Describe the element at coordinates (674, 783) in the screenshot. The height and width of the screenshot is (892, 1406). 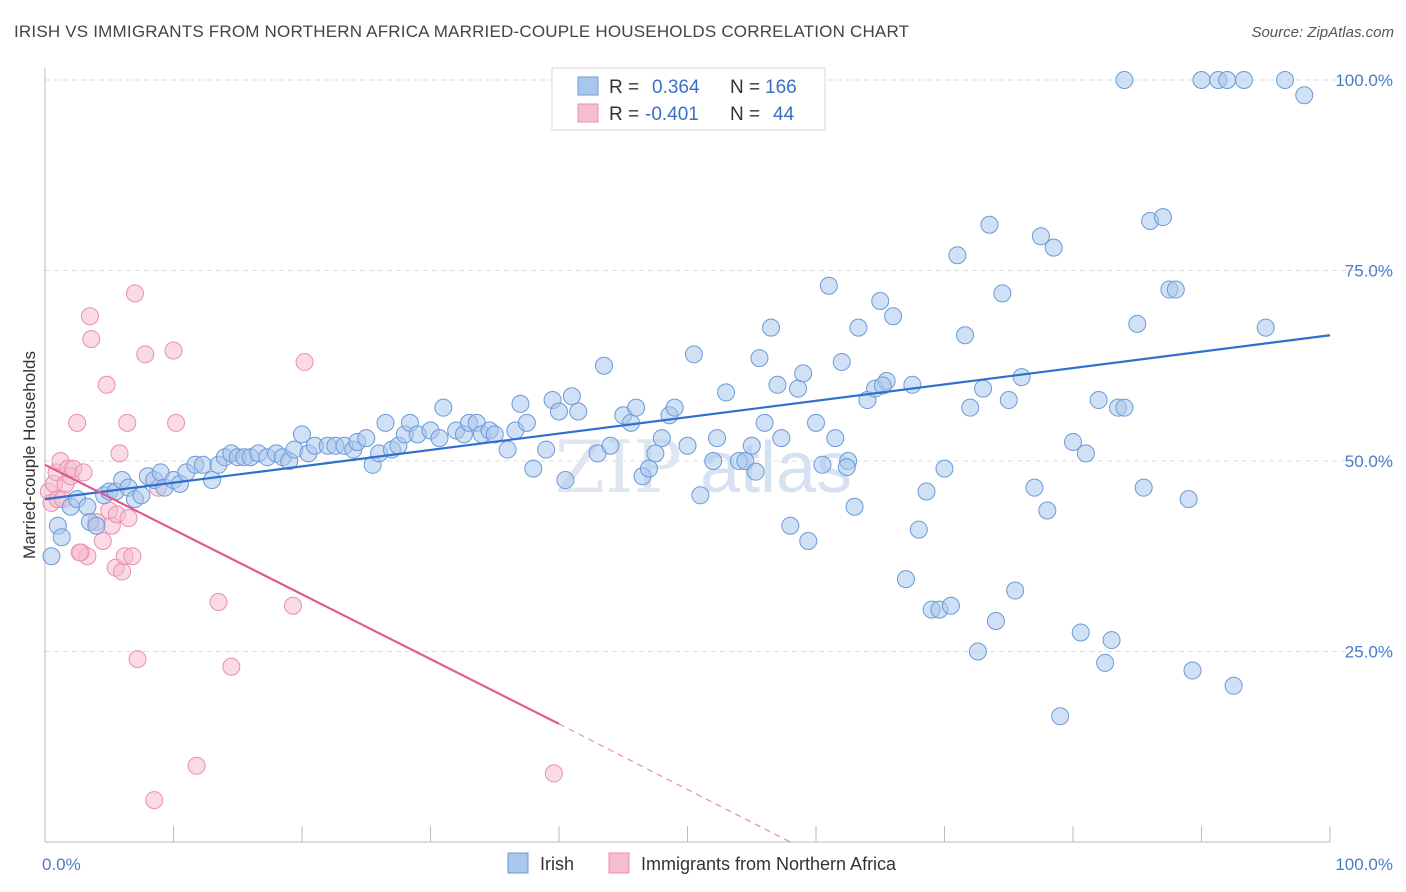
I see `immigrants-trend-extension` at that location.